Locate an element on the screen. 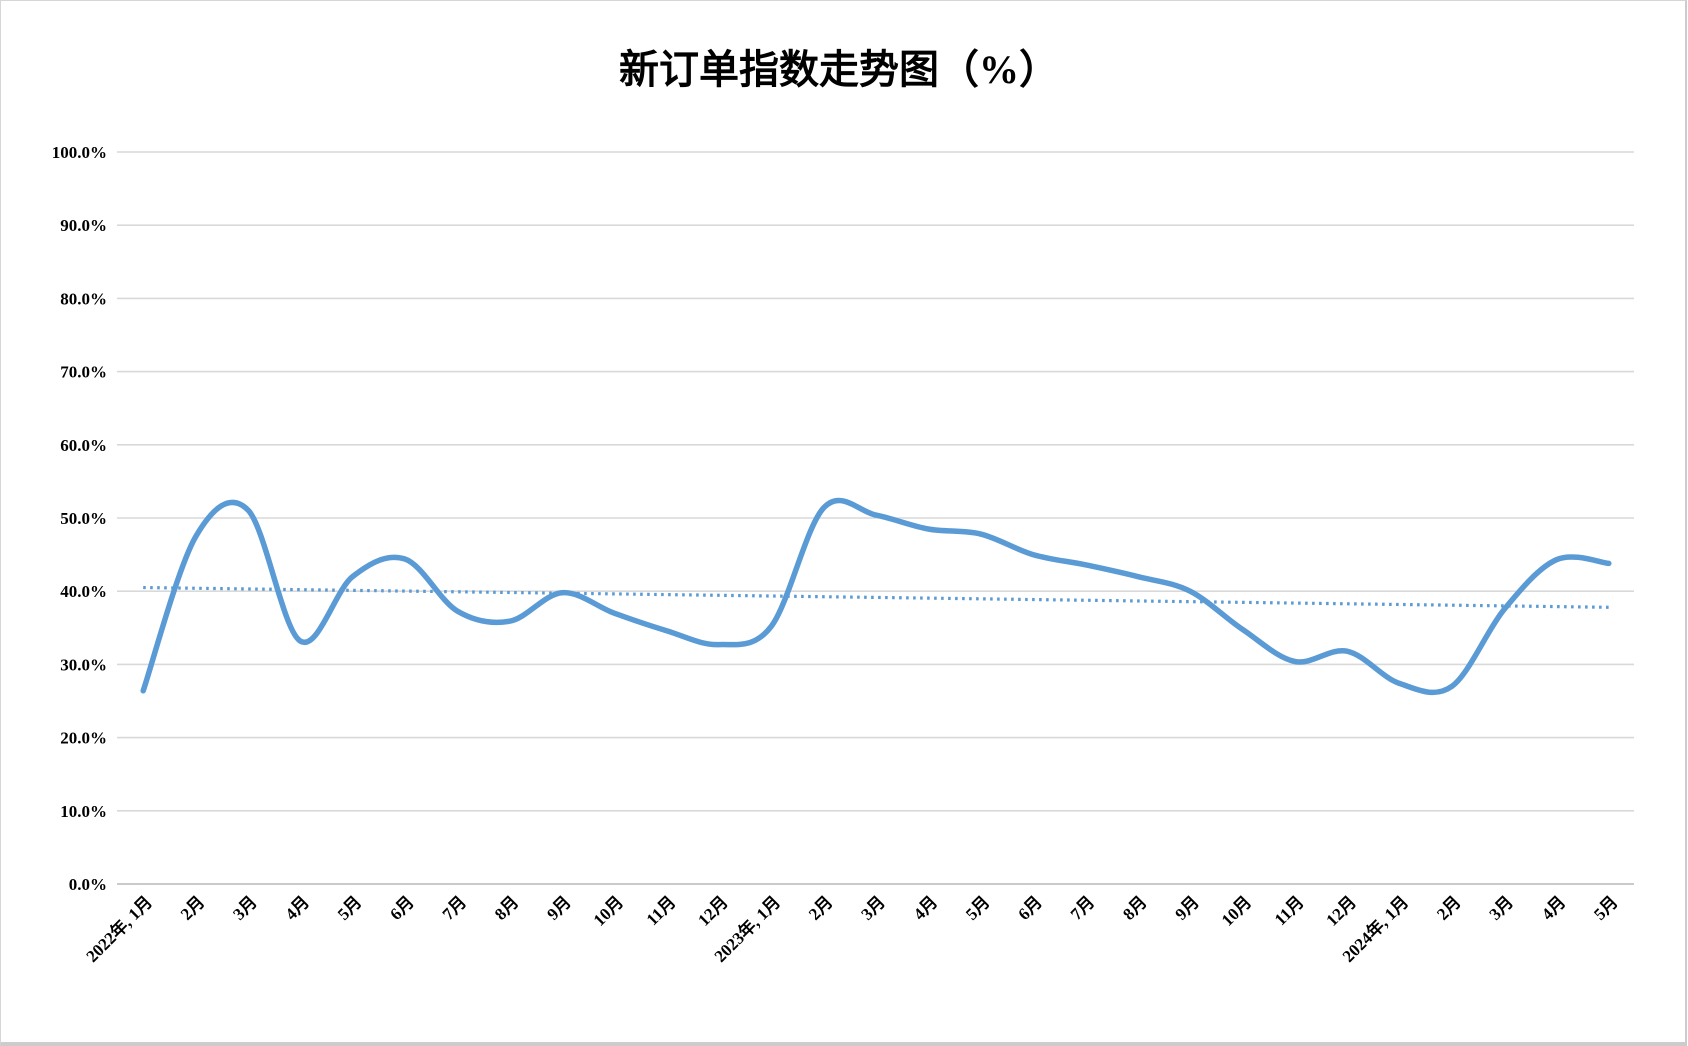 This screenshot has width=1688, height=1046. y-axis-tick-label: 10.0% is located at coordinates (83, 811).